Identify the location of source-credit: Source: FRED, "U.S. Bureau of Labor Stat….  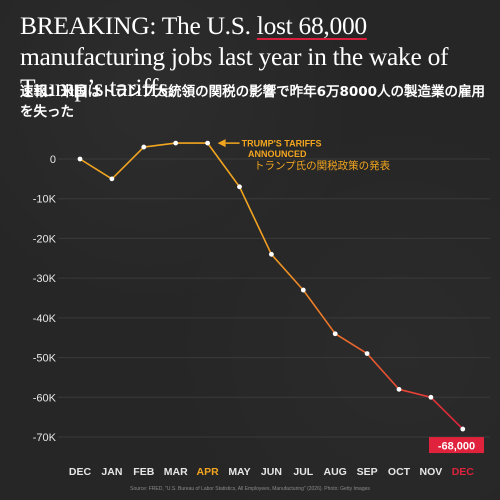
(250, 489).